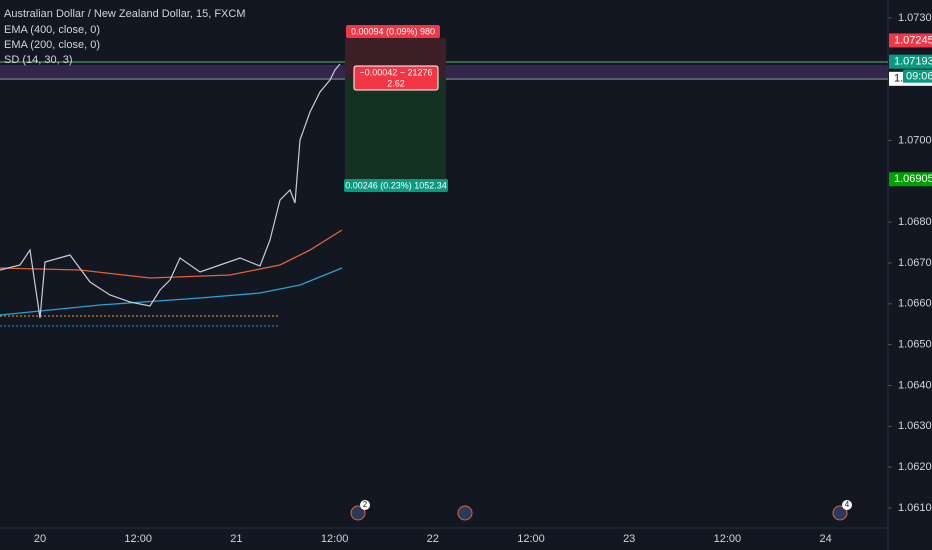 The width and height of the screenshot is (932, 550). What do you see at coordinates (913, 62) in the screenshot?
I see `price-tag-label: 1.07193` at bounding box center [913, 62].